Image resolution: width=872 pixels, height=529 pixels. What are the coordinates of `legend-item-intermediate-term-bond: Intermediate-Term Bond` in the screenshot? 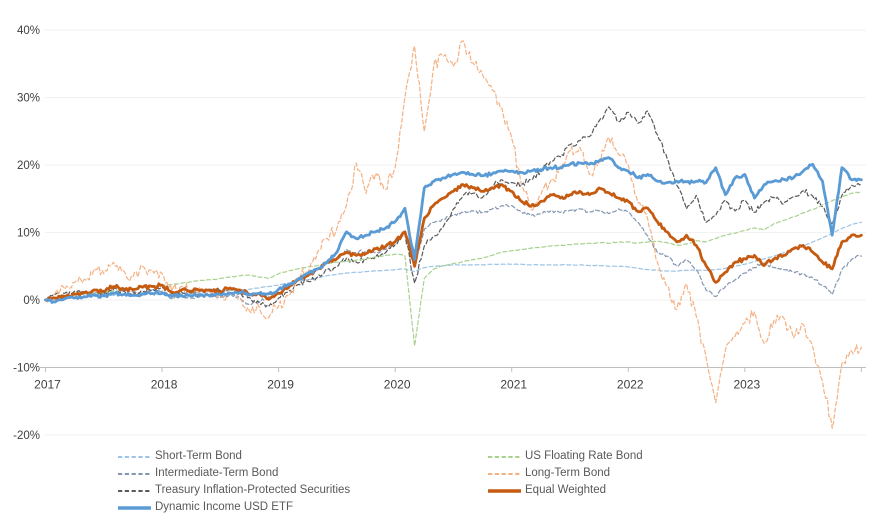 It's located at (303, 473).